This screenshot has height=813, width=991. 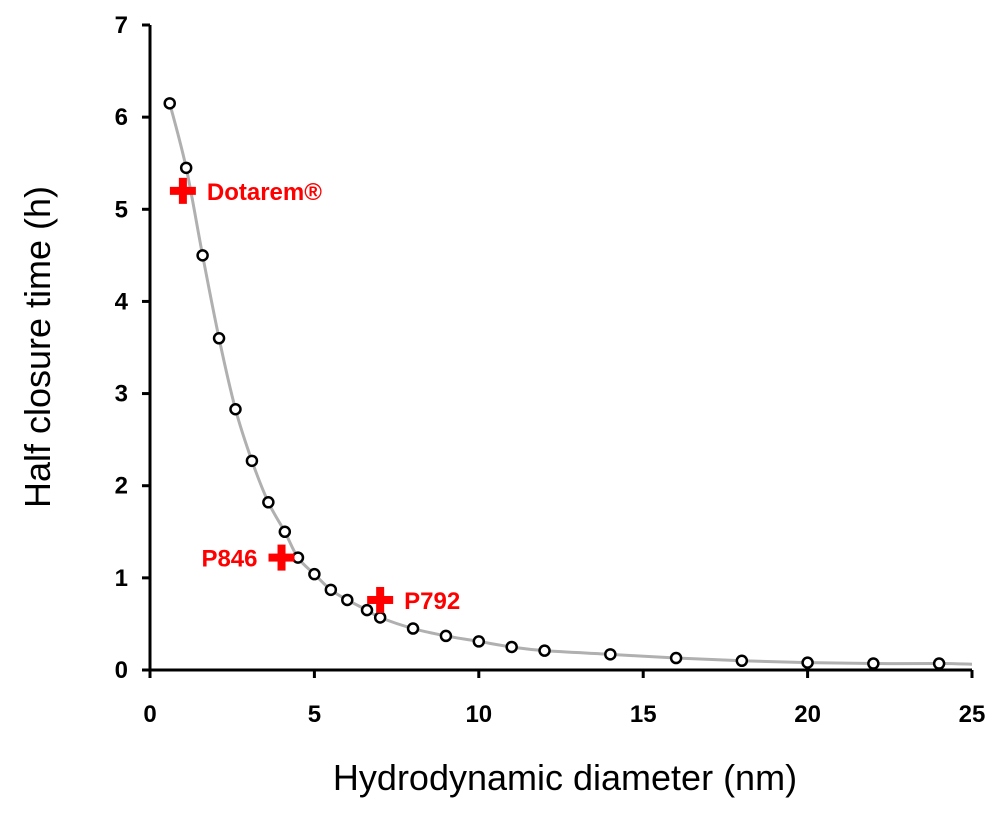 I want to click on x-tick-label: 0, so click(x=149, y=714).